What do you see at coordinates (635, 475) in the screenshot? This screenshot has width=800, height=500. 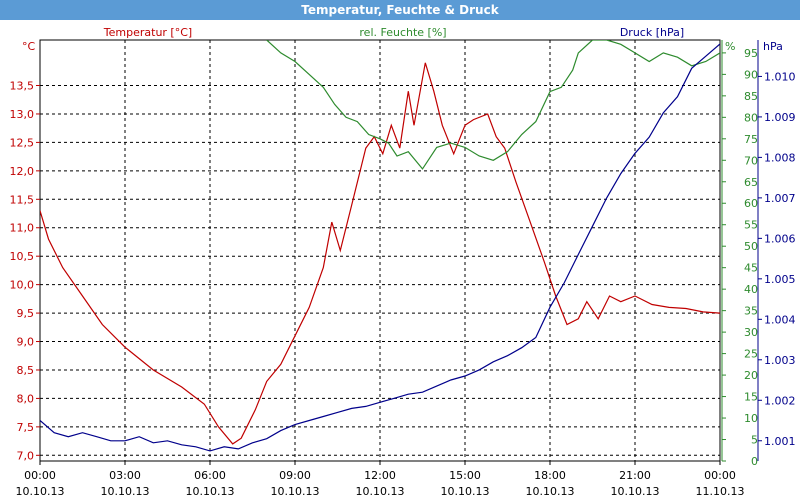 I see `x-tick-label-time: 21:00` at bounding box center [635, 475].